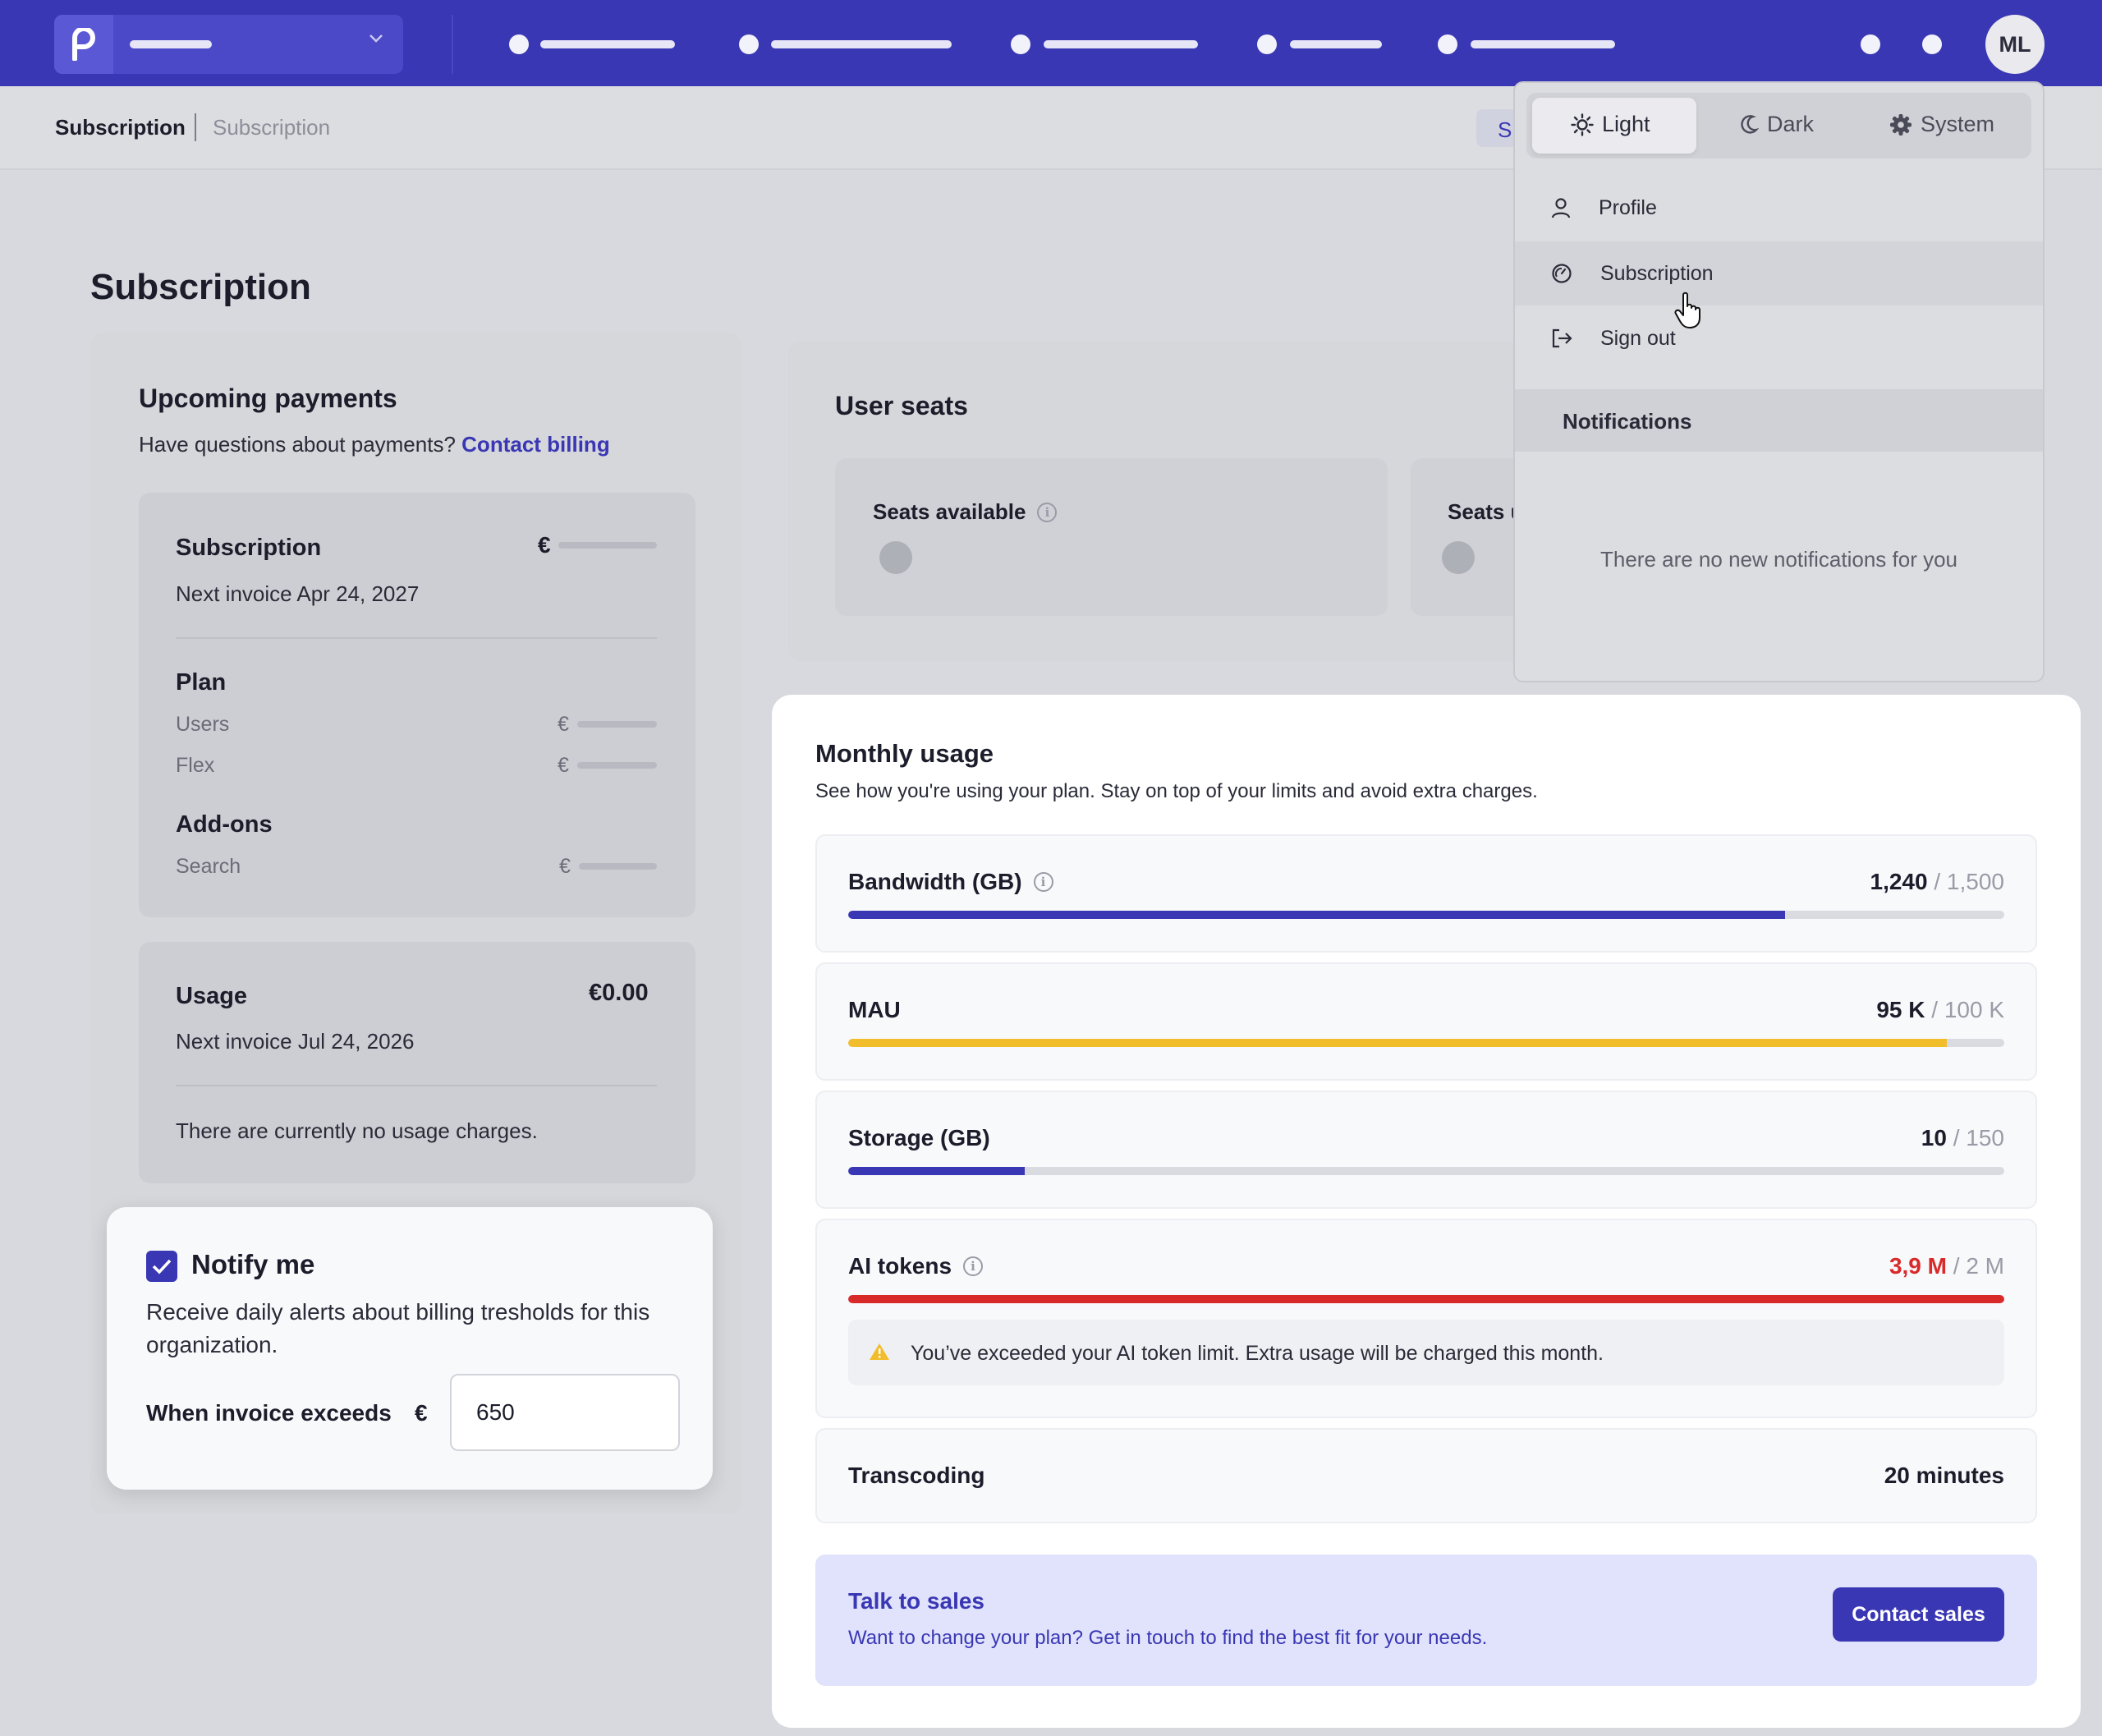 The height and width of the screenshot is (1736, 2102). I want to click on menu-item-sign-out: Sign out, so click(1779, 338).